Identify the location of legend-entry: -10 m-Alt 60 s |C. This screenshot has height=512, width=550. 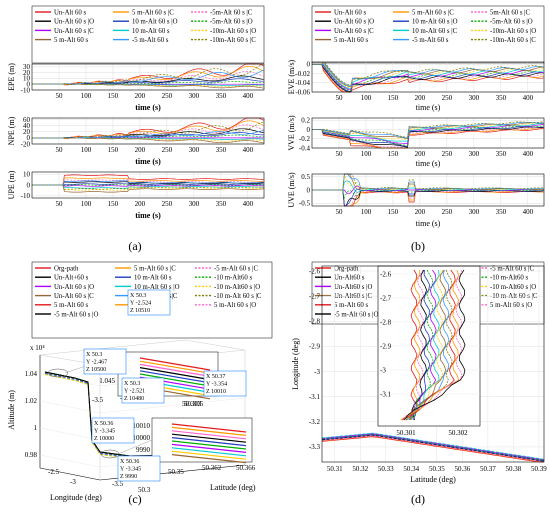
(514, 296).